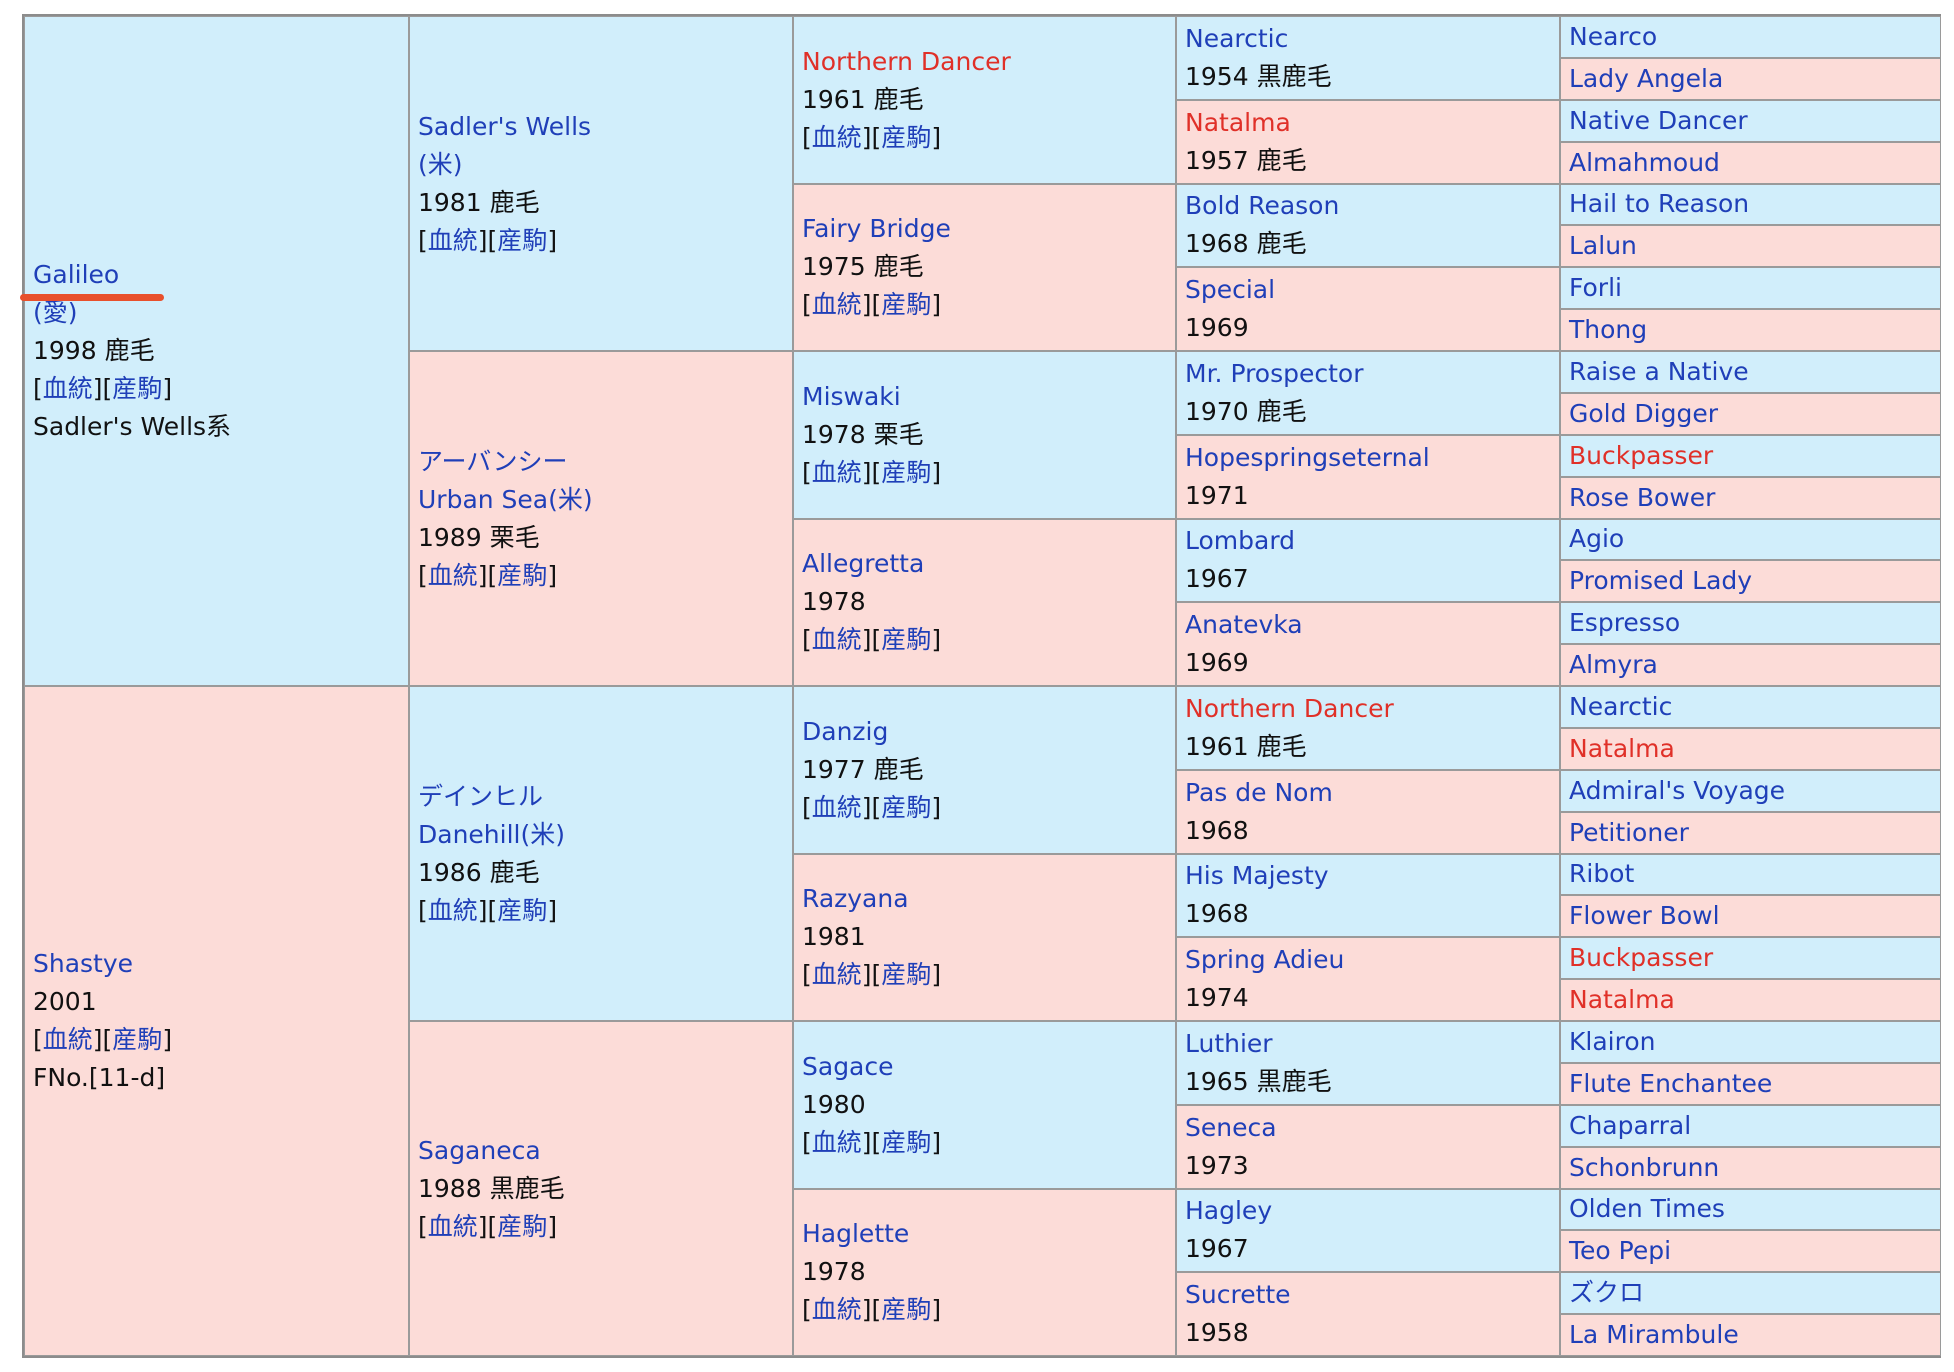  I want to click on horse-name-link: Espresso, so click(1625, 623).